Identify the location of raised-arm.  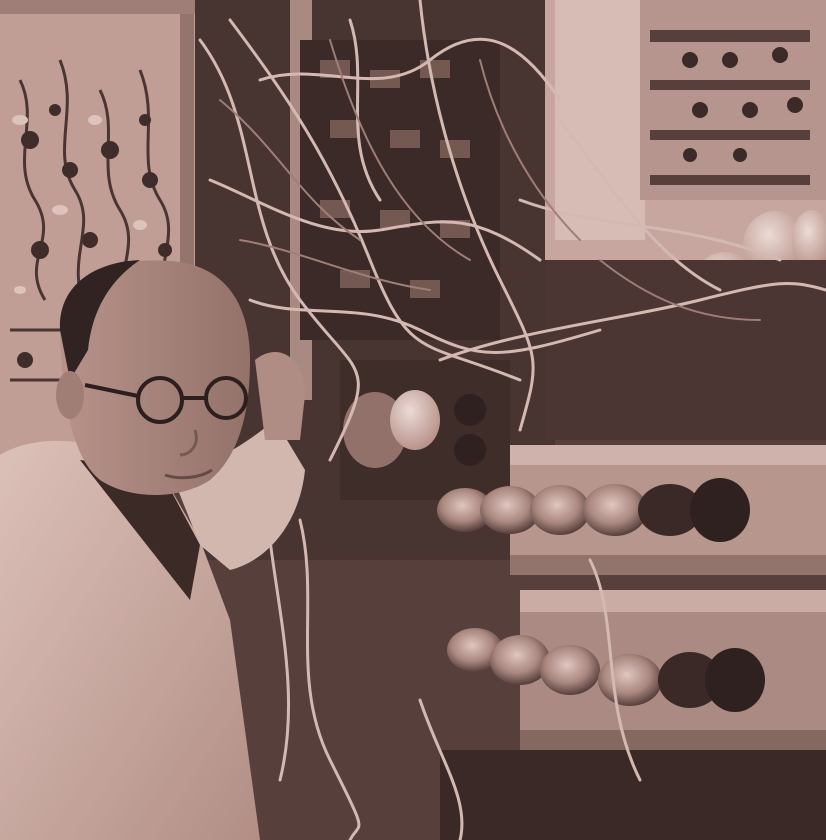
(237, 495).